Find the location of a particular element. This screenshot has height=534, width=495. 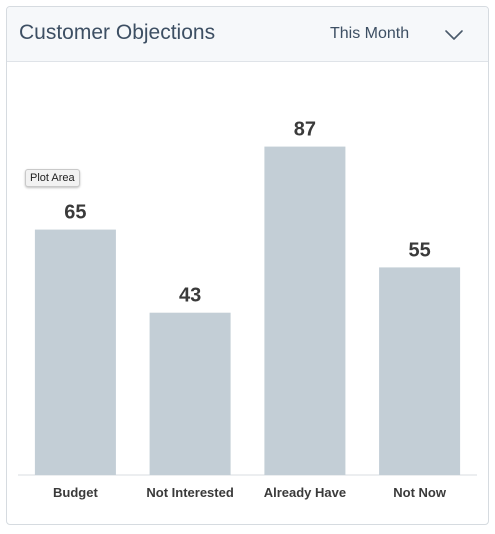

card-title: Customer Objections is located at coordinates (117, 32).